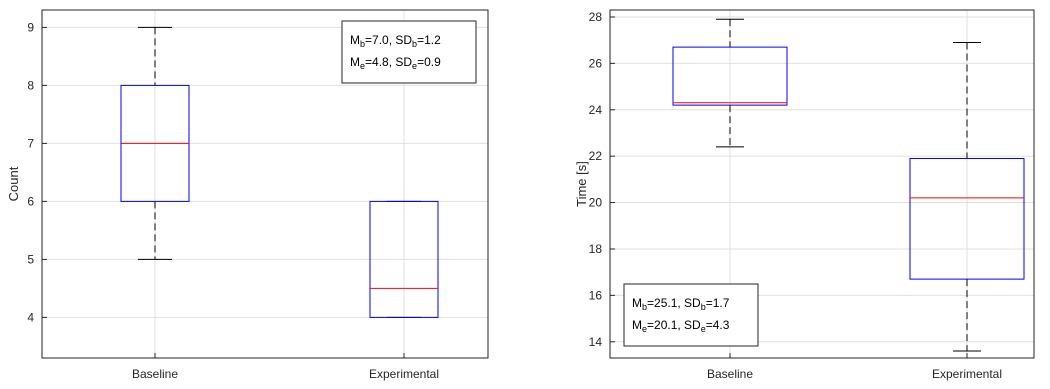 This screenshot has width=1050, height=389. I want to click on y-tick-label: 24, so click(596, 110).